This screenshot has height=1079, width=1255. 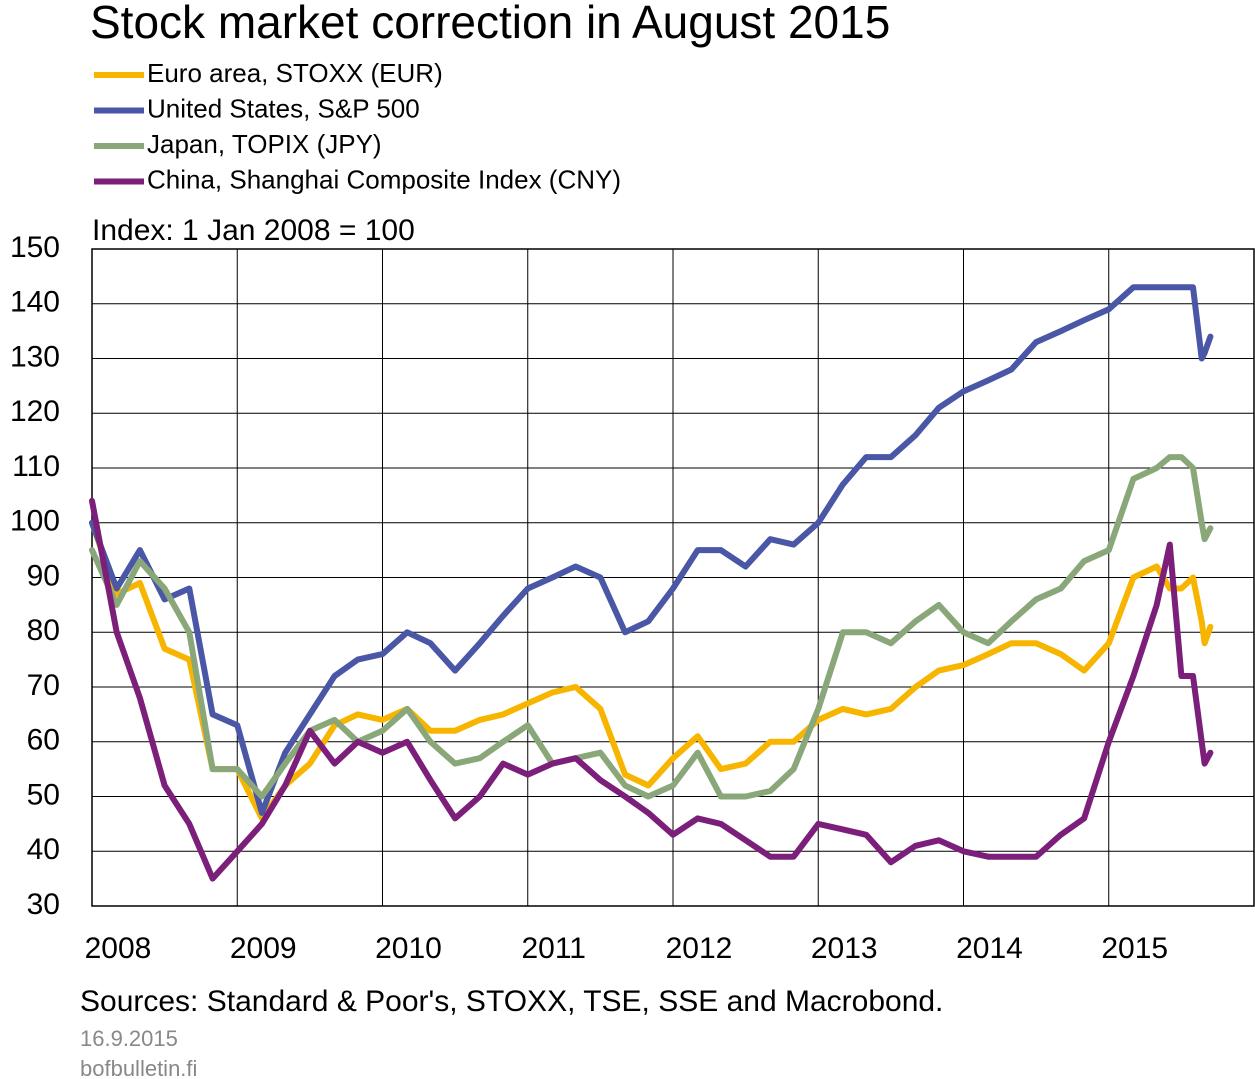 I want to click on x-tick-label: 2008, so click(x=118, y=948).